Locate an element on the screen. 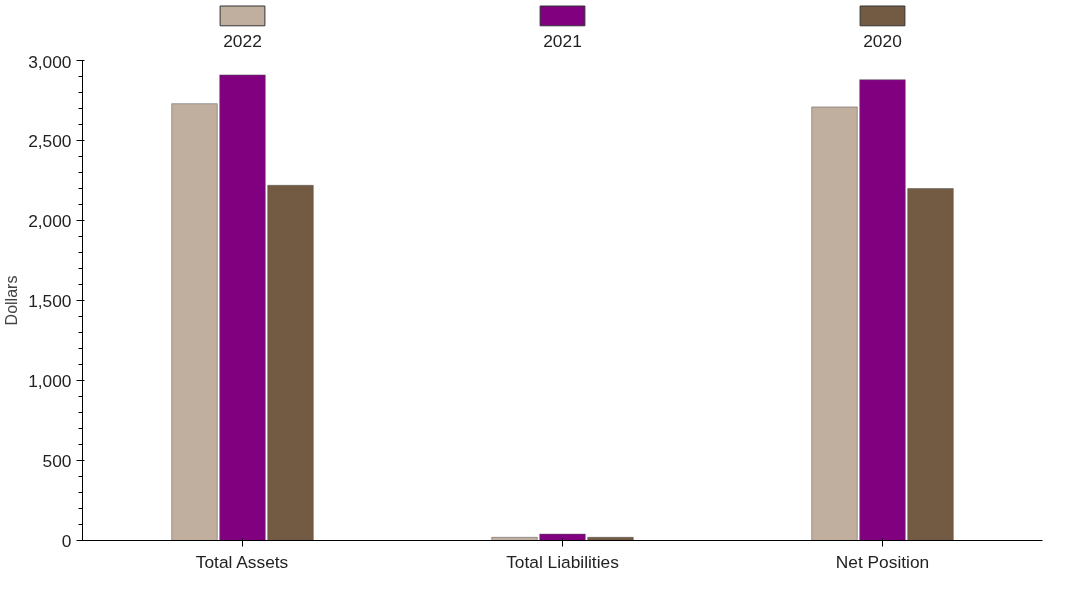 This screenshot has width=1089, height=601. x-tick-label: Net Position is located at coordinates (882, 561).